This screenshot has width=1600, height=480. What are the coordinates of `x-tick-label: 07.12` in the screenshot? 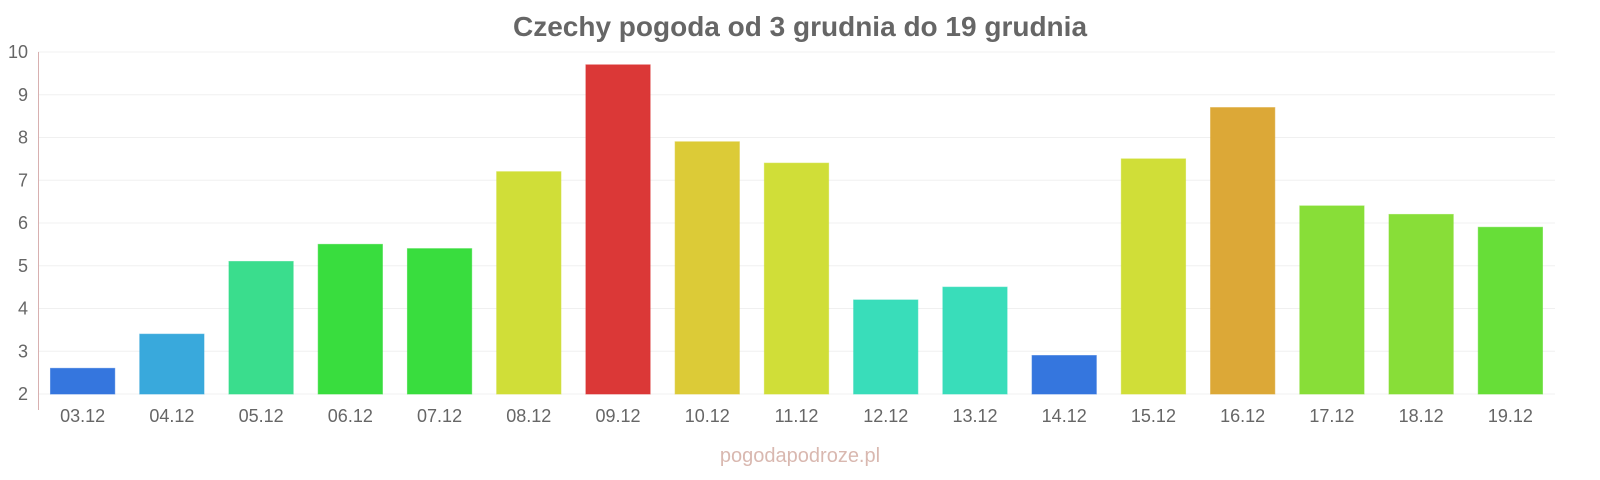 It's located at (439, 416).